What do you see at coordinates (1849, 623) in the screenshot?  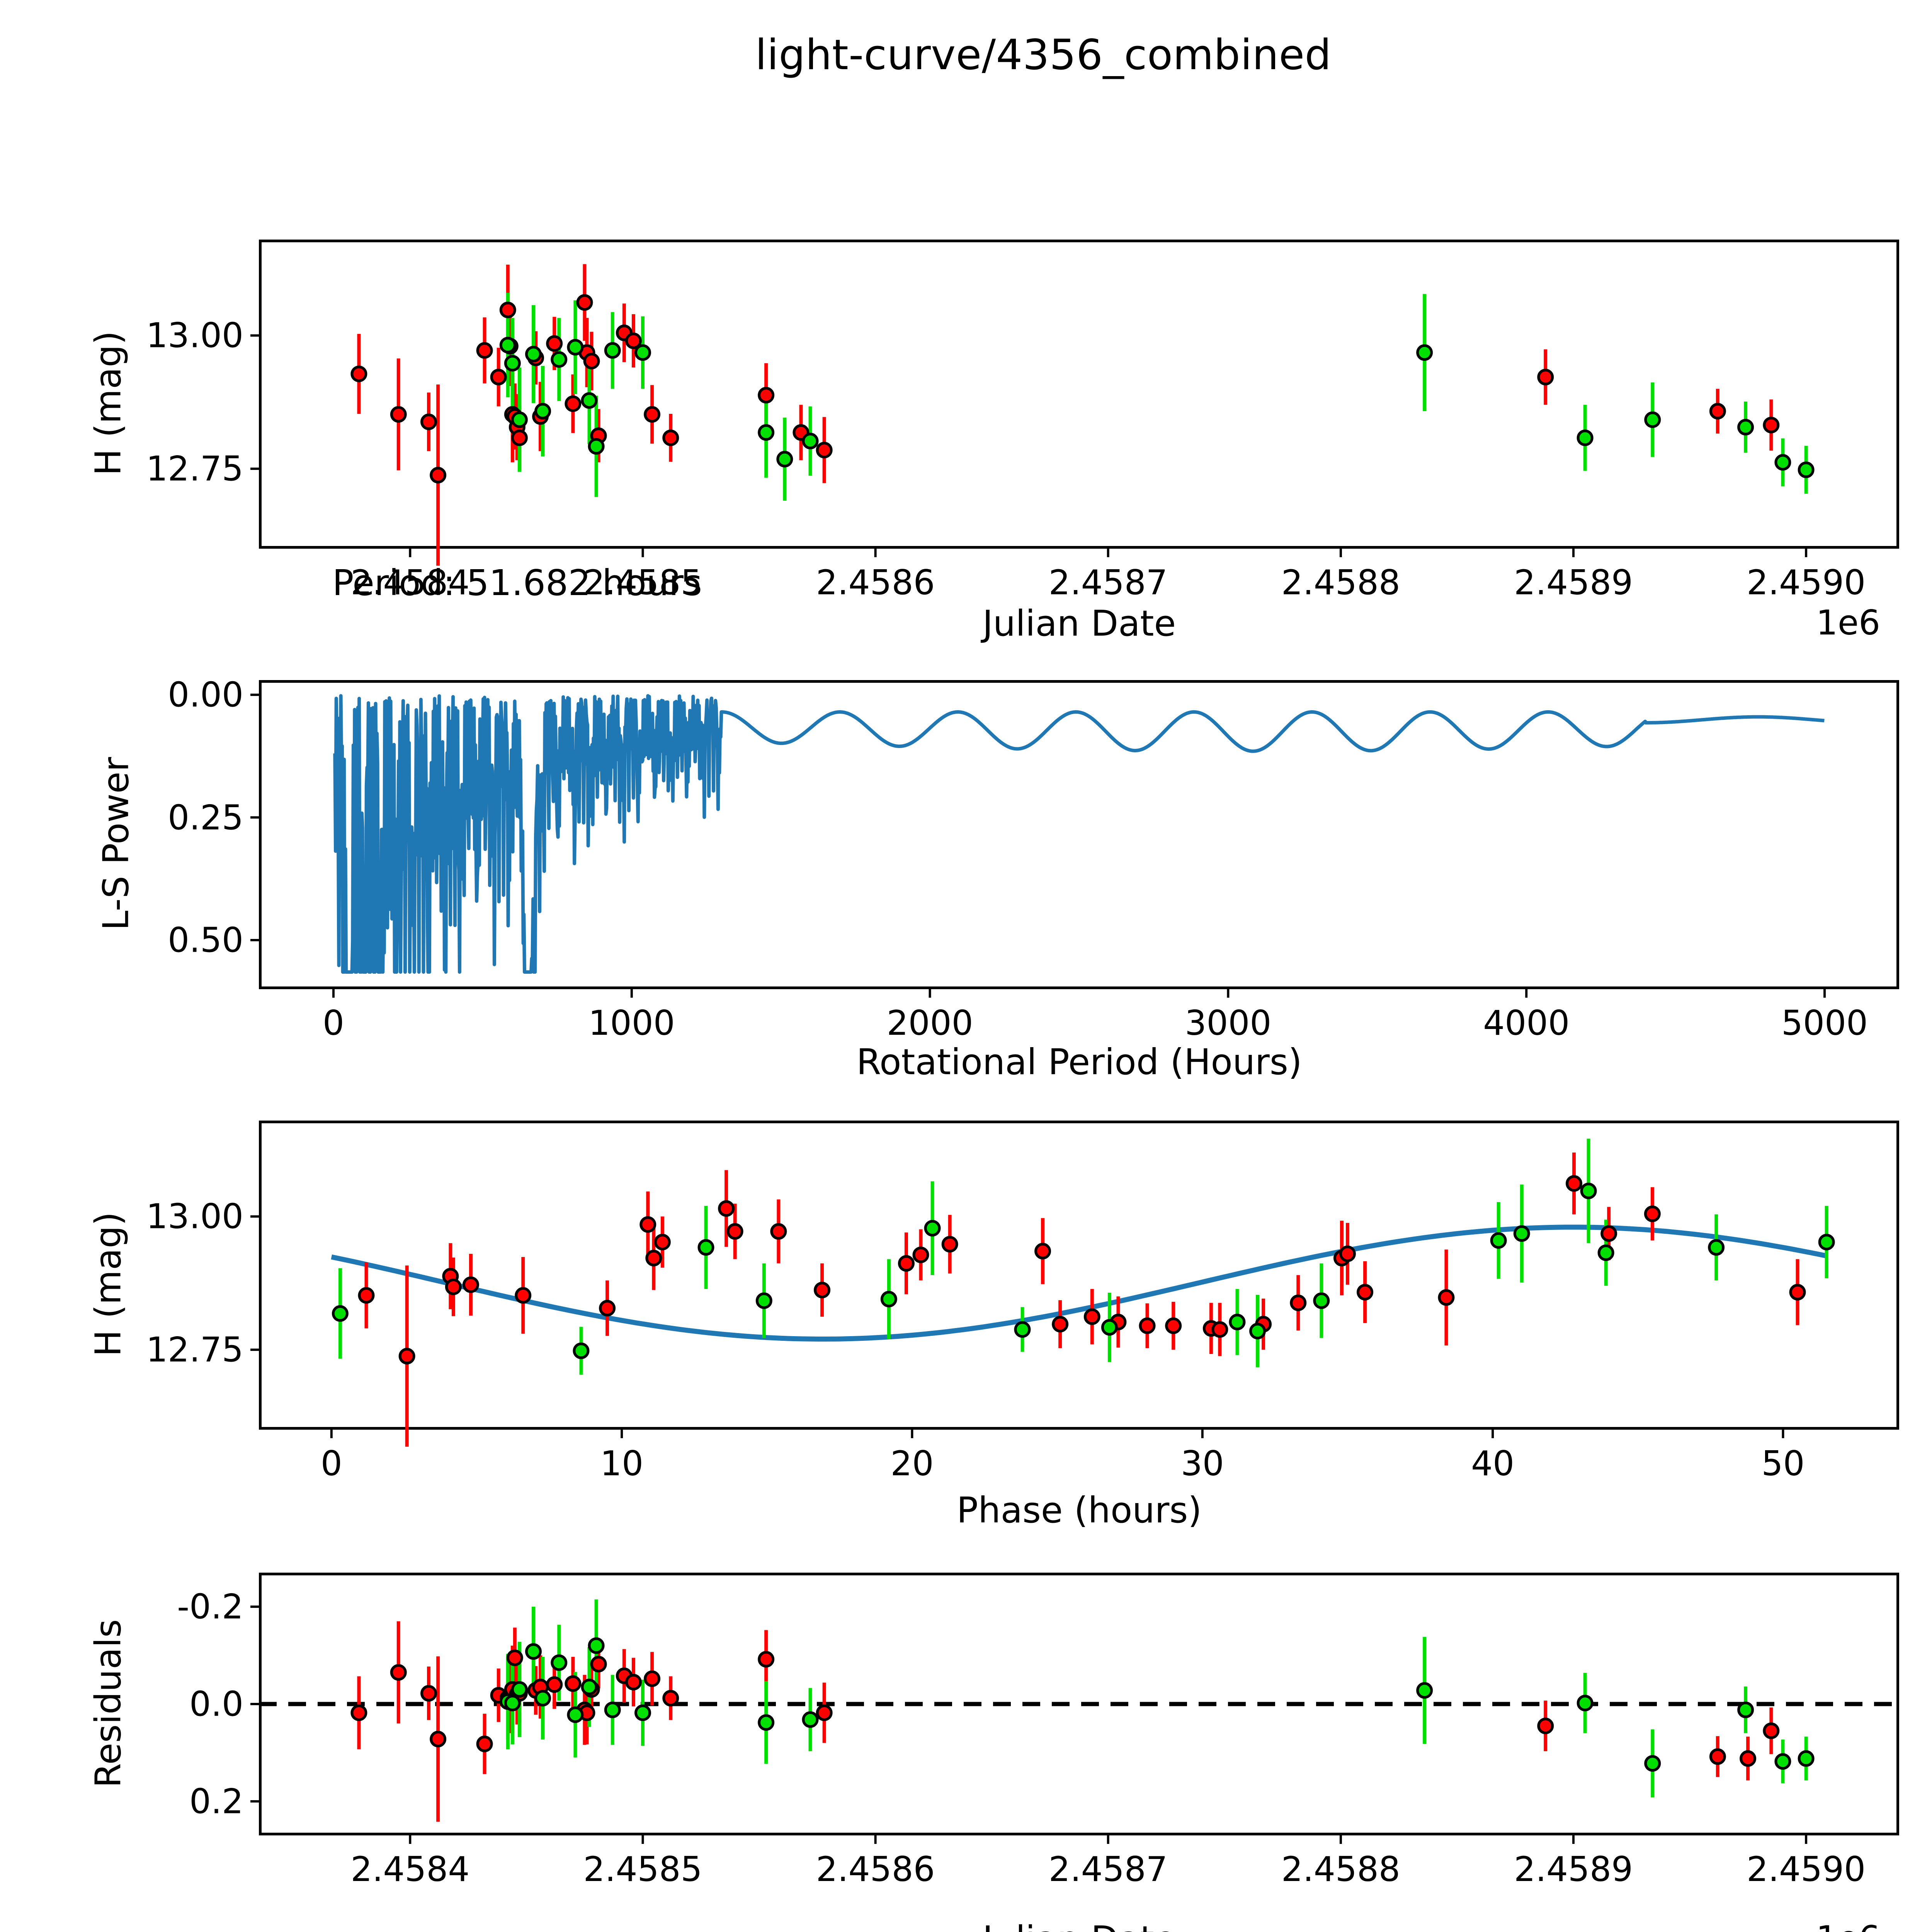 I see `lightcurve-x-offset-label: 1e6` at bounding box center [1849, 623].